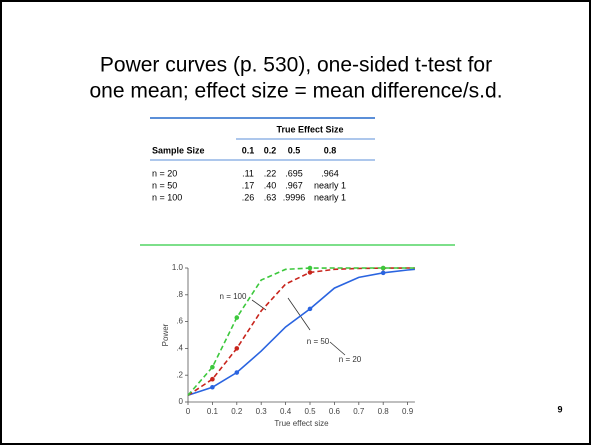 This screenshot has height=445, width=591. Describe the element at coordinates (294, 197) in the screenshot. I see `table-cell: .9996` at that location.